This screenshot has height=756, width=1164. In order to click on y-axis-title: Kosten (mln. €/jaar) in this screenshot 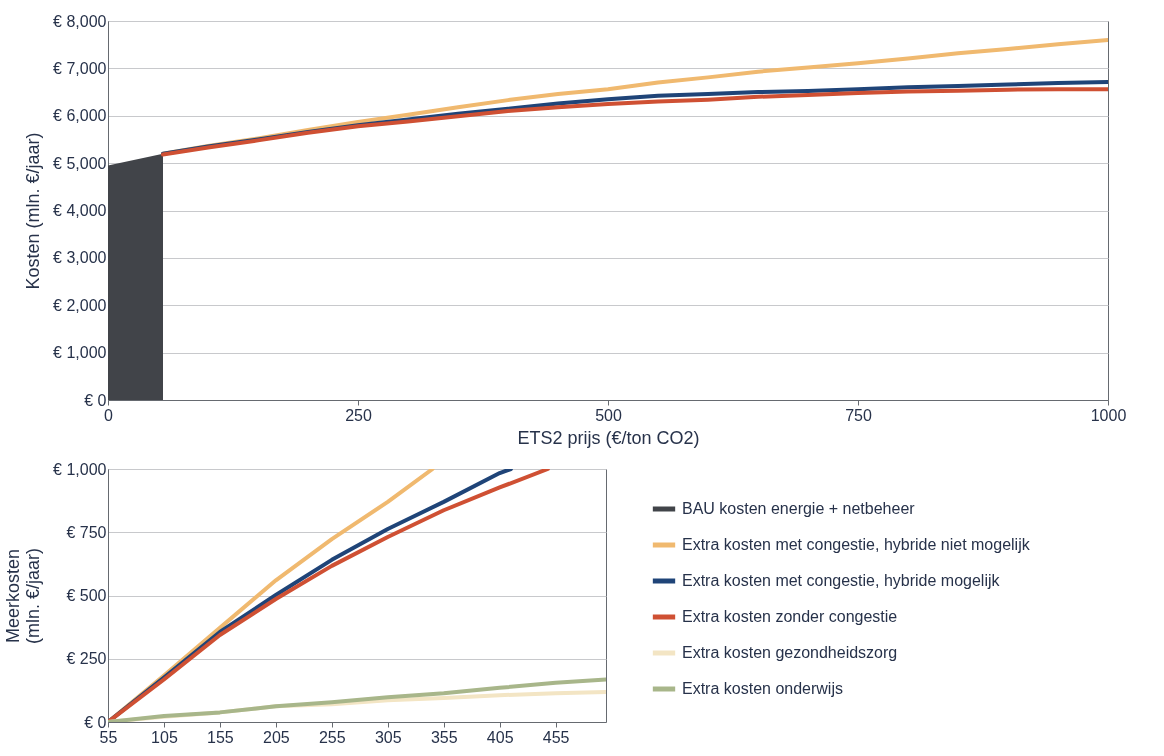, I will do `click(33, 211)`.